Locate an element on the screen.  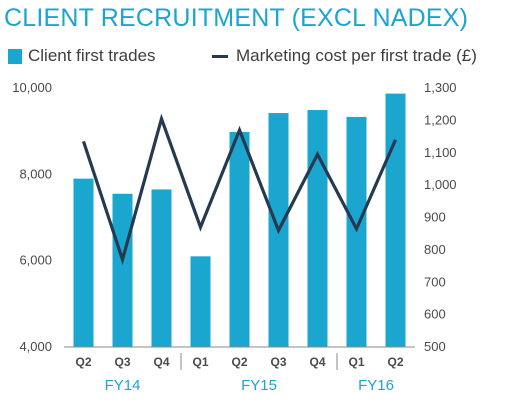
chart-title: CLIENT RECRUITMENT (EXCL NADEX) is located at coordinates (236, 18).